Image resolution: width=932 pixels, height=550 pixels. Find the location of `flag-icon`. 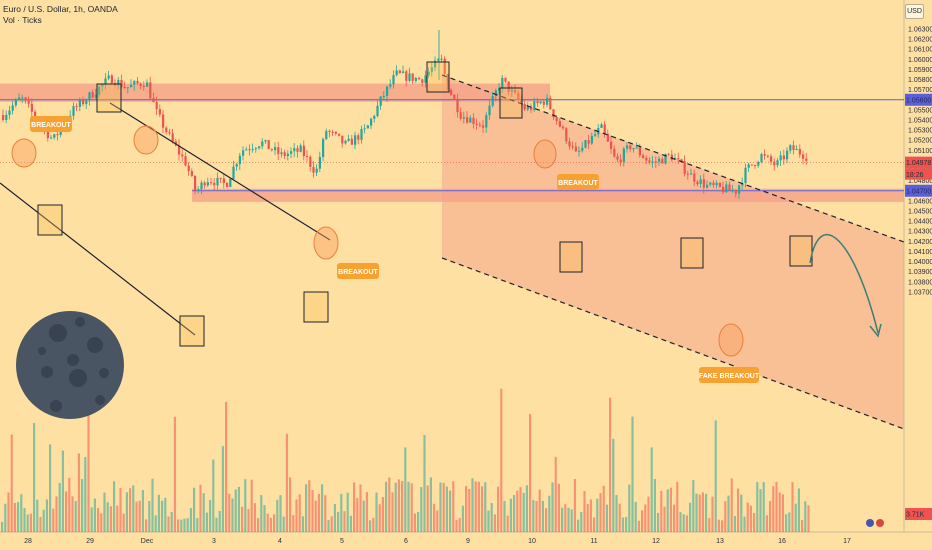

flag-icon is located at coordinates (880, 523).